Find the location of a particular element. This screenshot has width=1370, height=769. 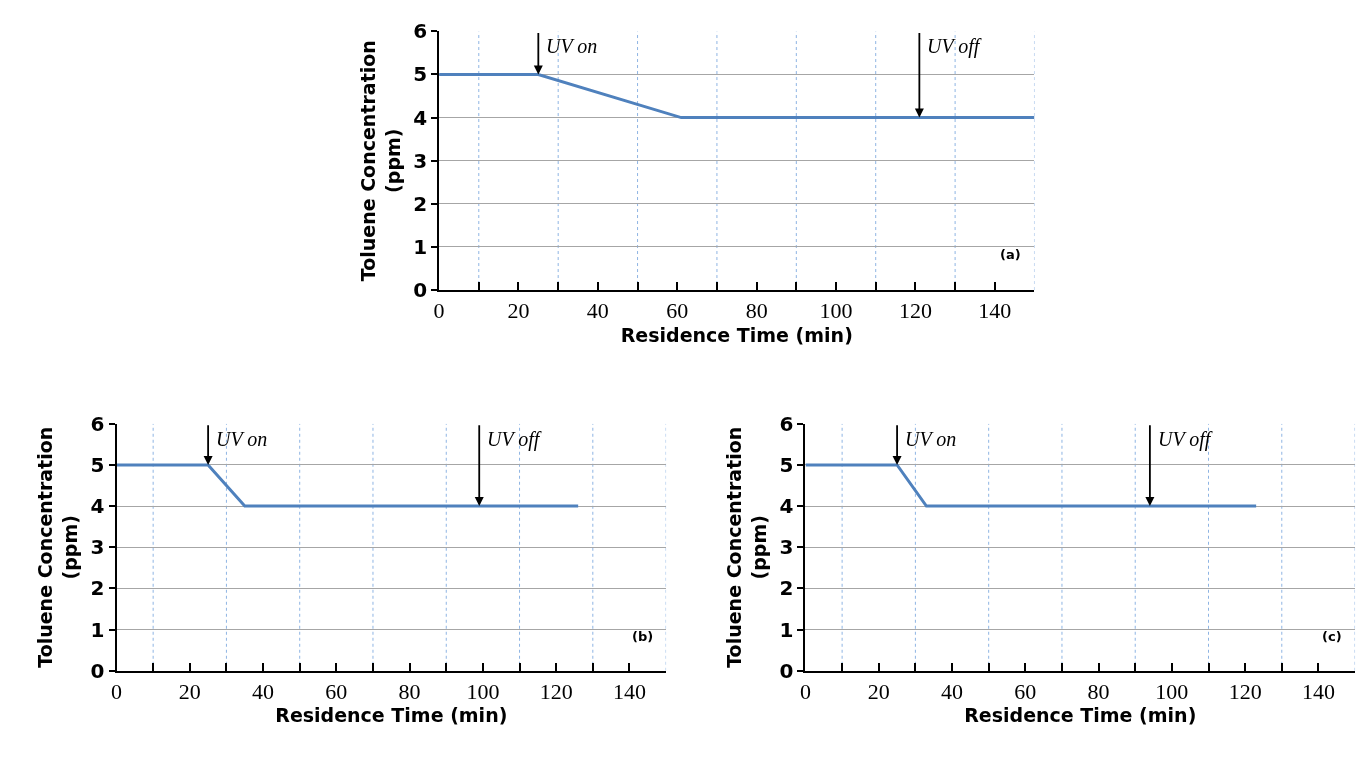

annotation: (a) is located at coordinates (1010, 254).